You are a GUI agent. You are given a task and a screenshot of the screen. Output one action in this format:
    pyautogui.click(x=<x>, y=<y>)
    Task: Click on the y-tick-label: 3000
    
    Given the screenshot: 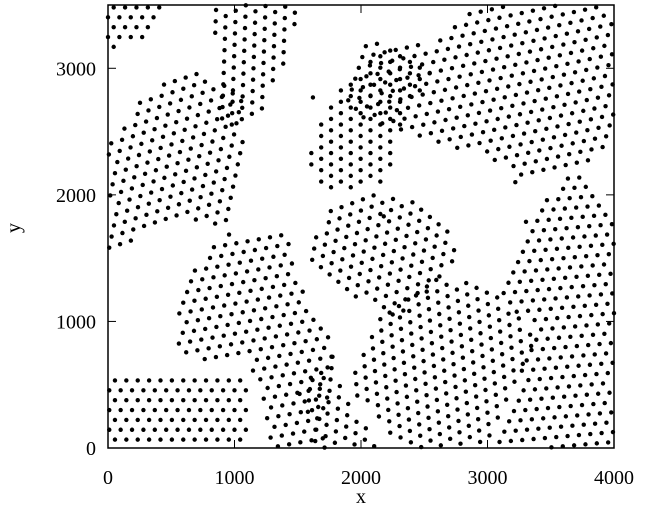 What is the action you would take?
    pyautogui.click(x=76, y=69)
    